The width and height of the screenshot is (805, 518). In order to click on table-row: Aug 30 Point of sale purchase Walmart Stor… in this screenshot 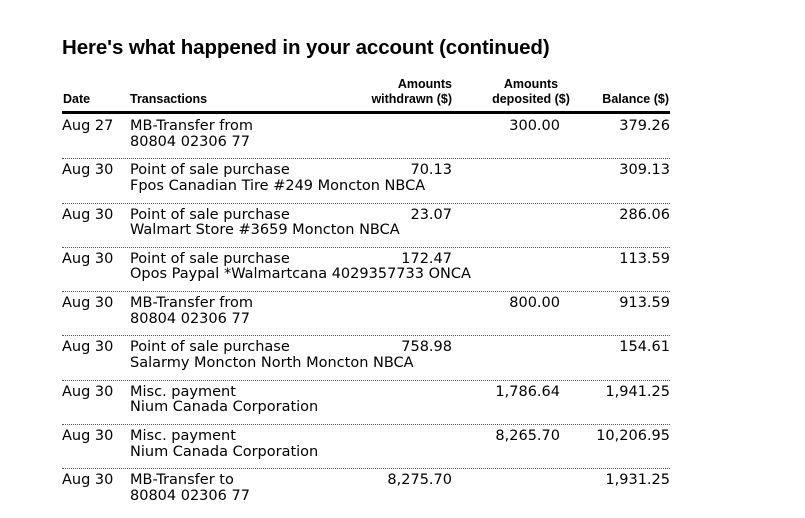, I will do `click(366, 229)`.